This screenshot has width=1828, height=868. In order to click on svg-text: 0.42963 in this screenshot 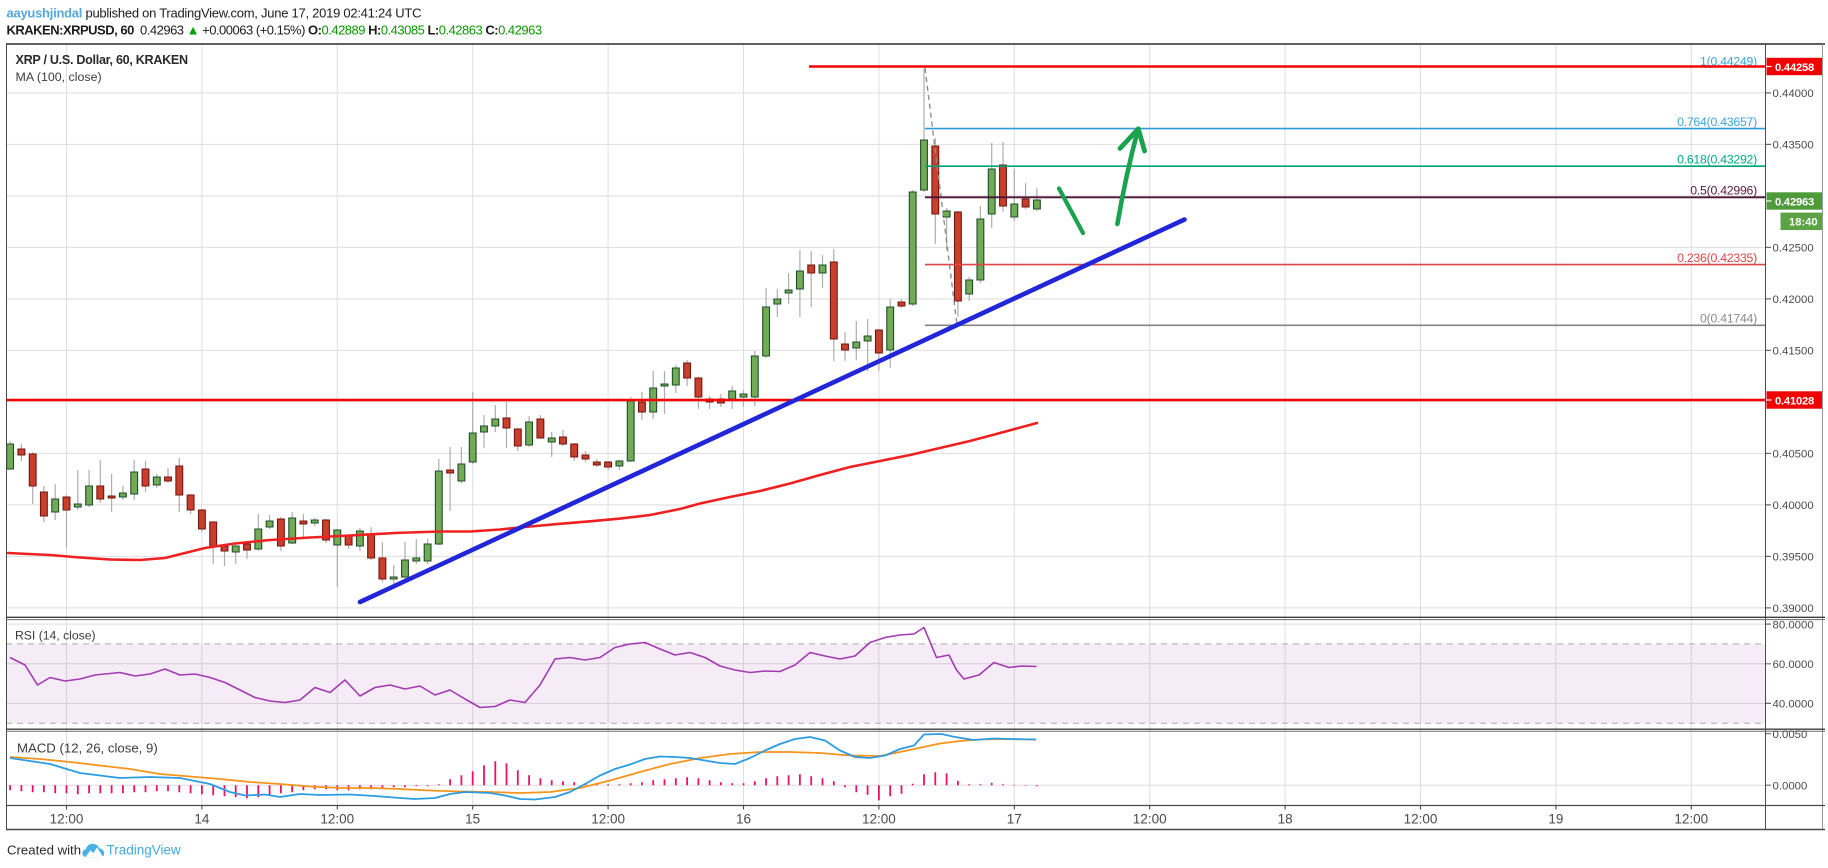, I will do `click(1794, 202)`.